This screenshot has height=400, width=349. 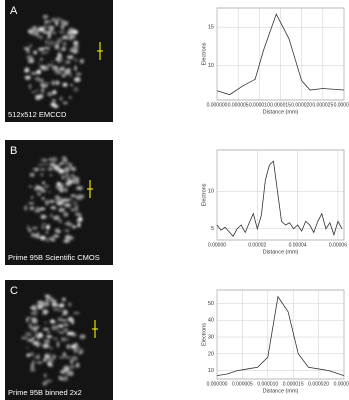 I want to click on panel-label: C, so click(x=14, y=291).